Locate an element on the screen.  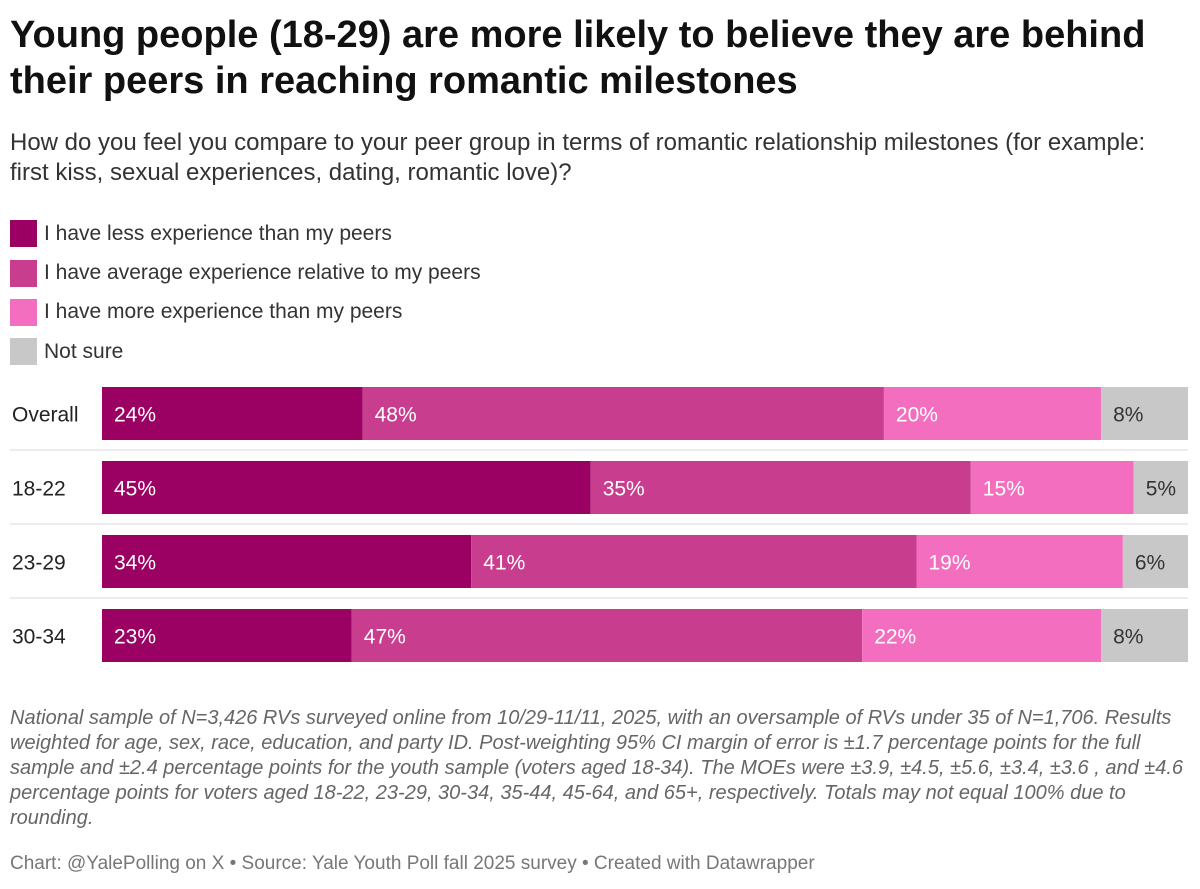
legend-label-more: I have more experience than my peers is located at coordinates (223, 312).